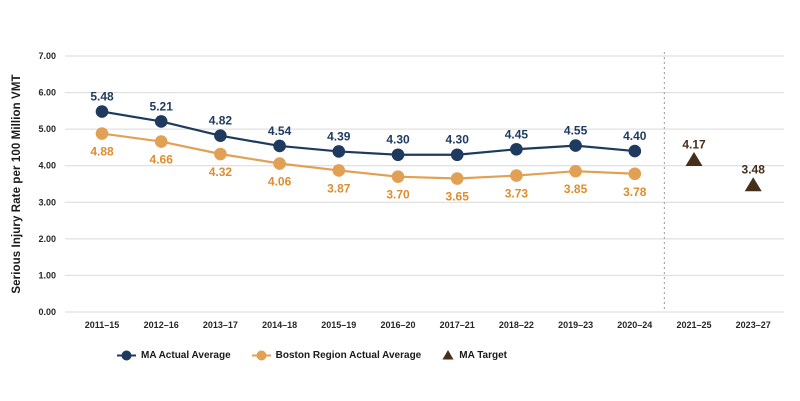 The width and height of the screenshot is (800, 401). What do you see at coordinates (47, 129) in the screenshot?
I see `y-tick-label: 5.00` at bounding box center [47, 129].